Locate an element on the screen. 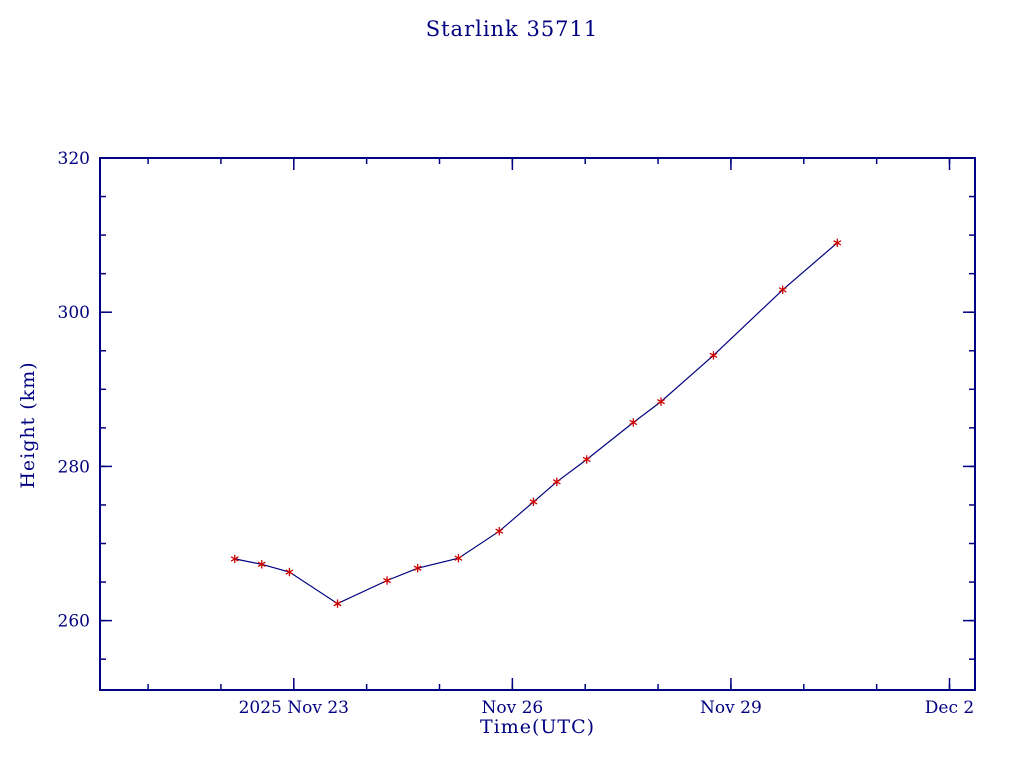  x-tick-label: Dec 2 is located at coordinates (949, 708).